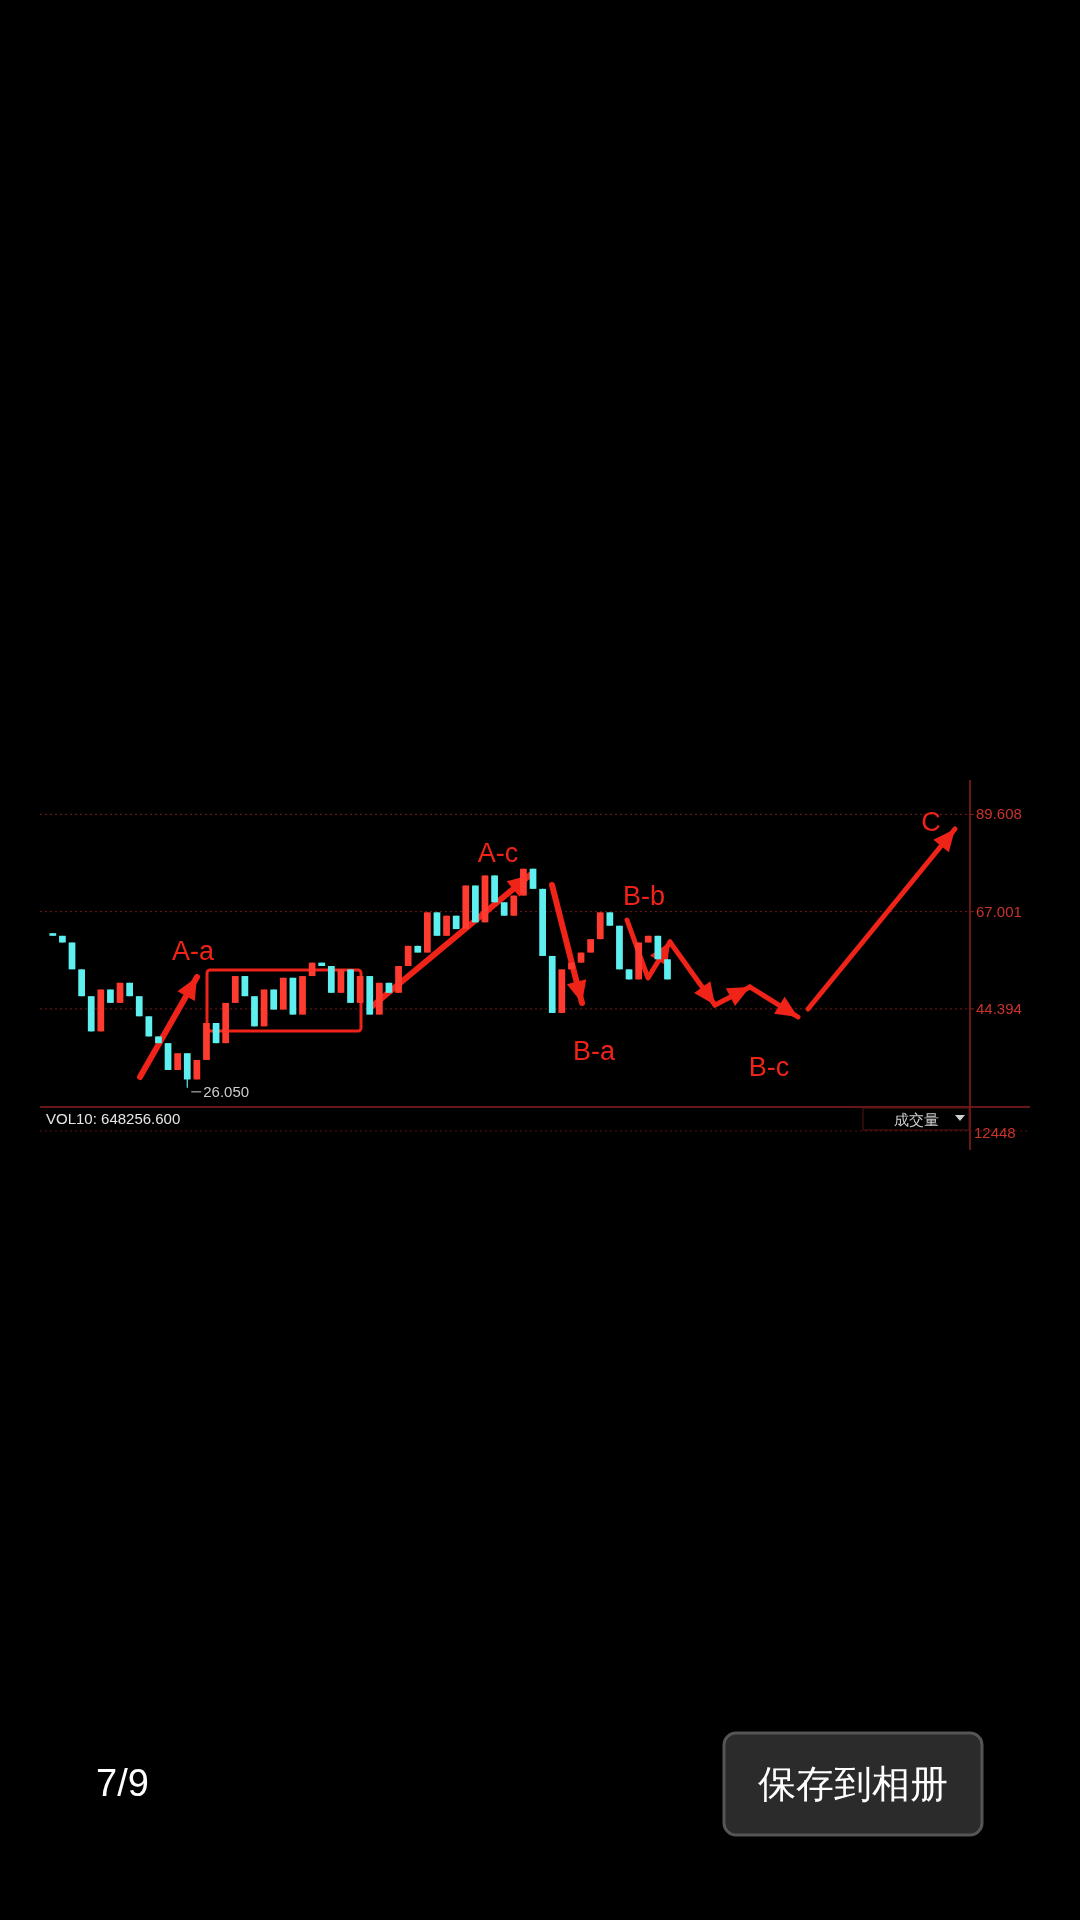 The image size is (1080, 1920). What do you see at coordinates (999, 1008) in the screenshot?
I see `y-tick-label: 44.394` at bounding box center [999, 1008].